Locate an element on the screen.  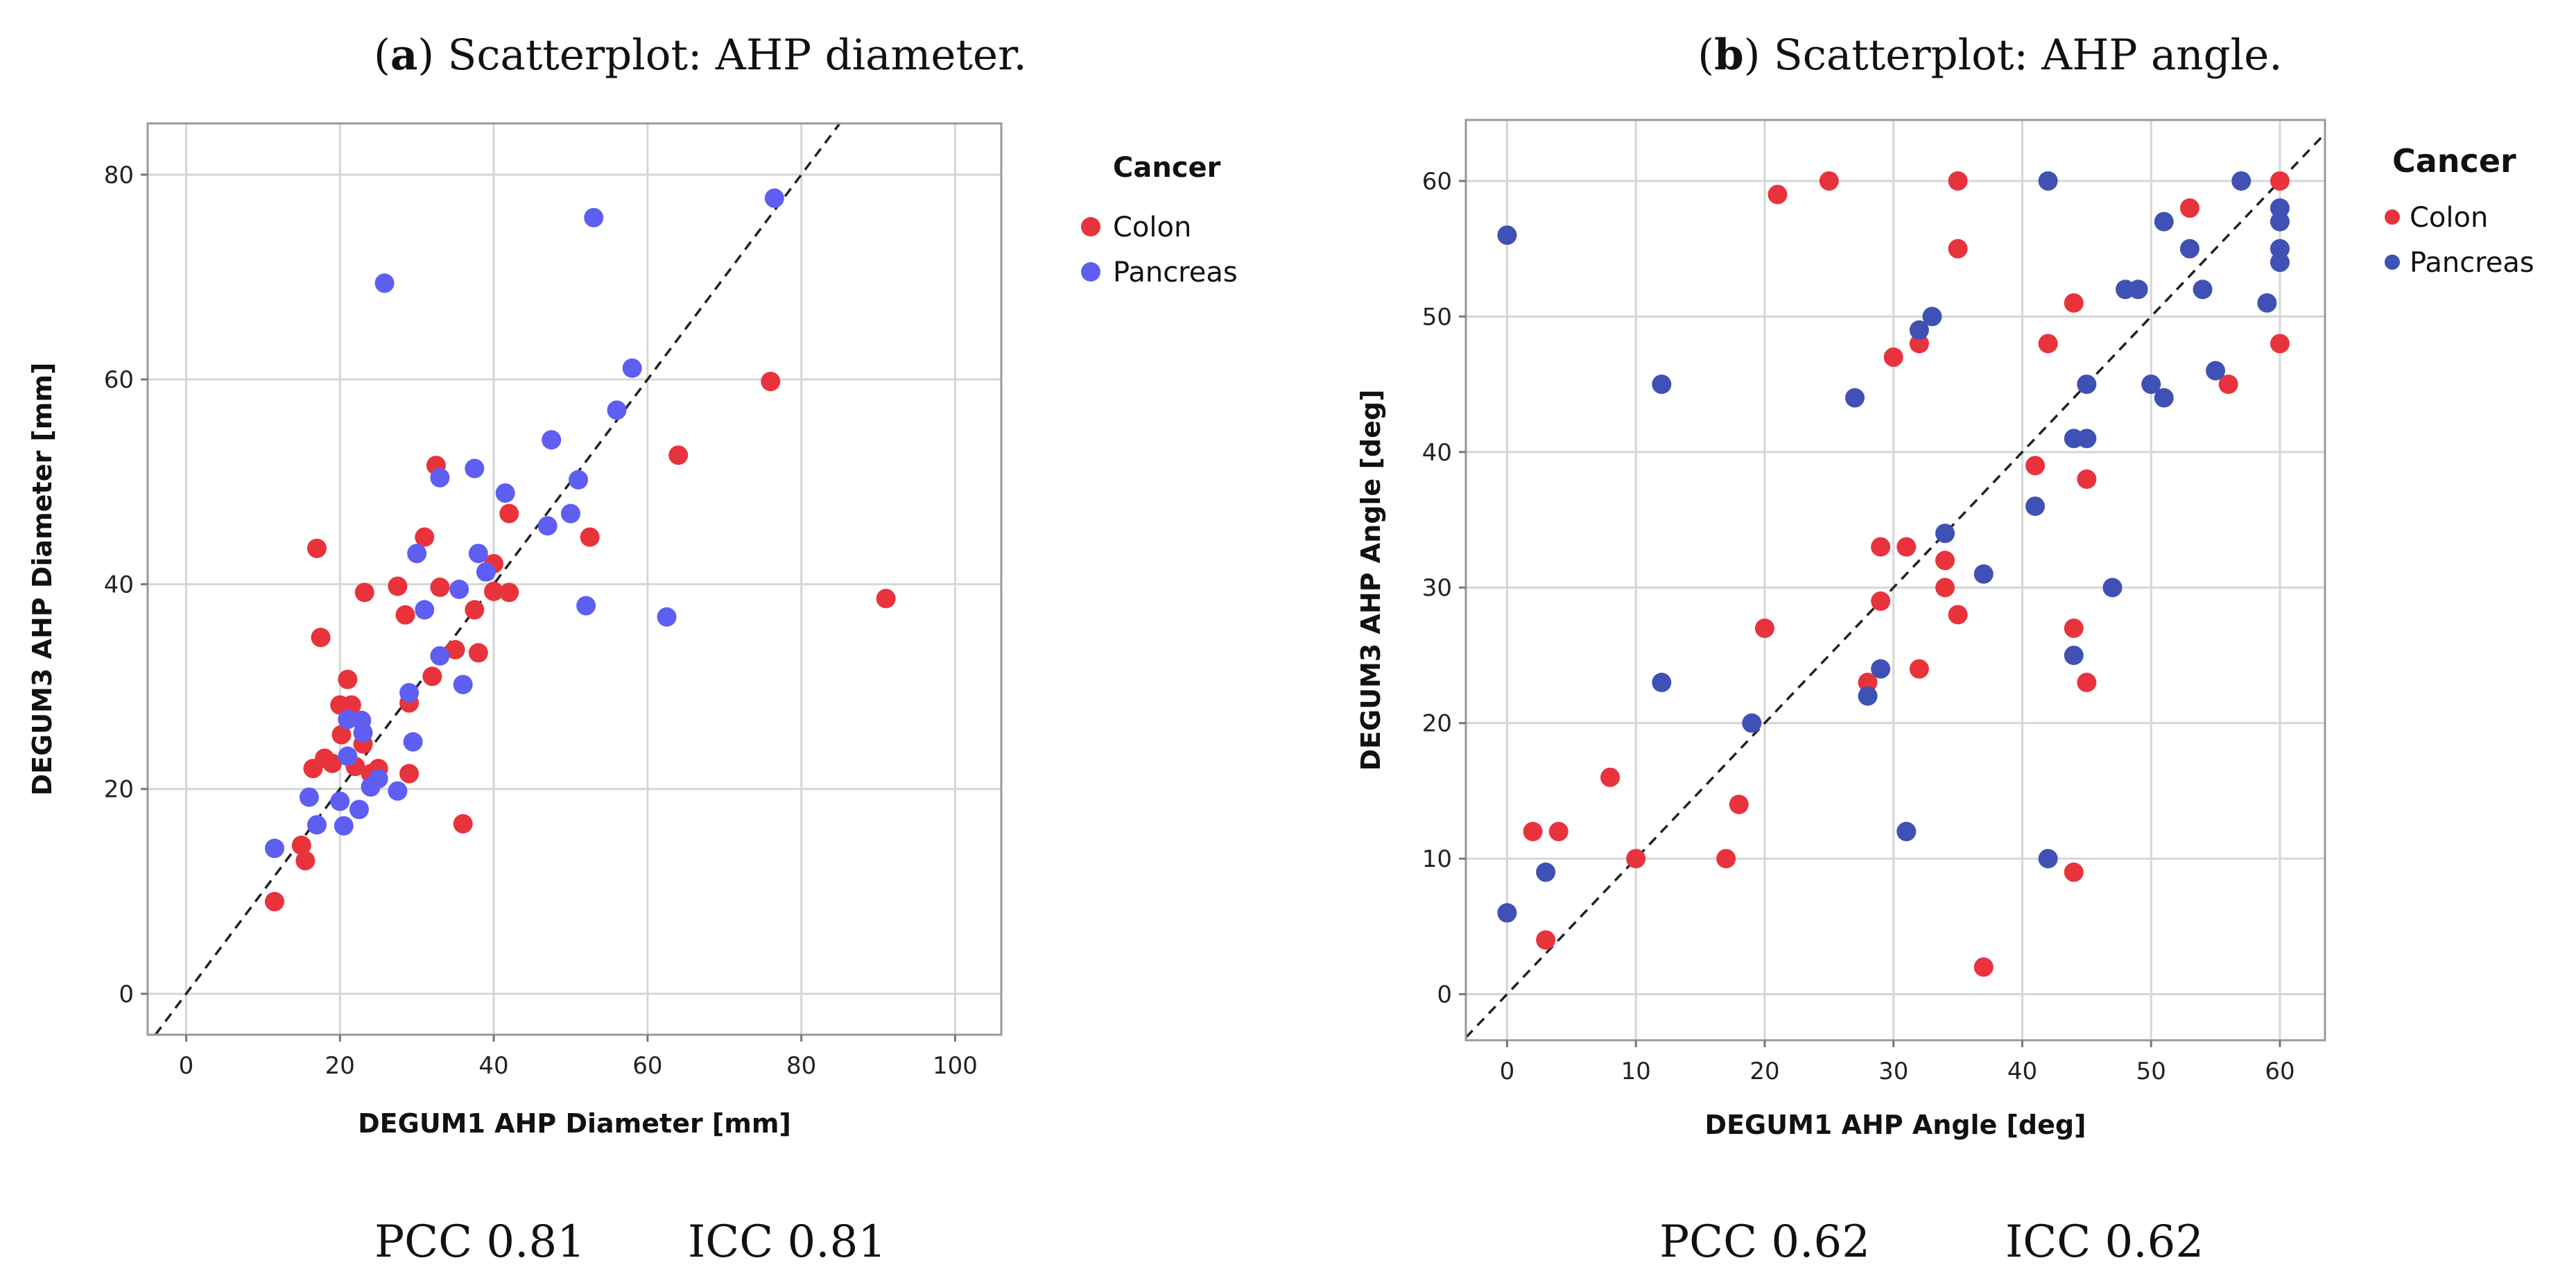
panel-b-legend-title: Cancer is located at coordinates (2454, 161).